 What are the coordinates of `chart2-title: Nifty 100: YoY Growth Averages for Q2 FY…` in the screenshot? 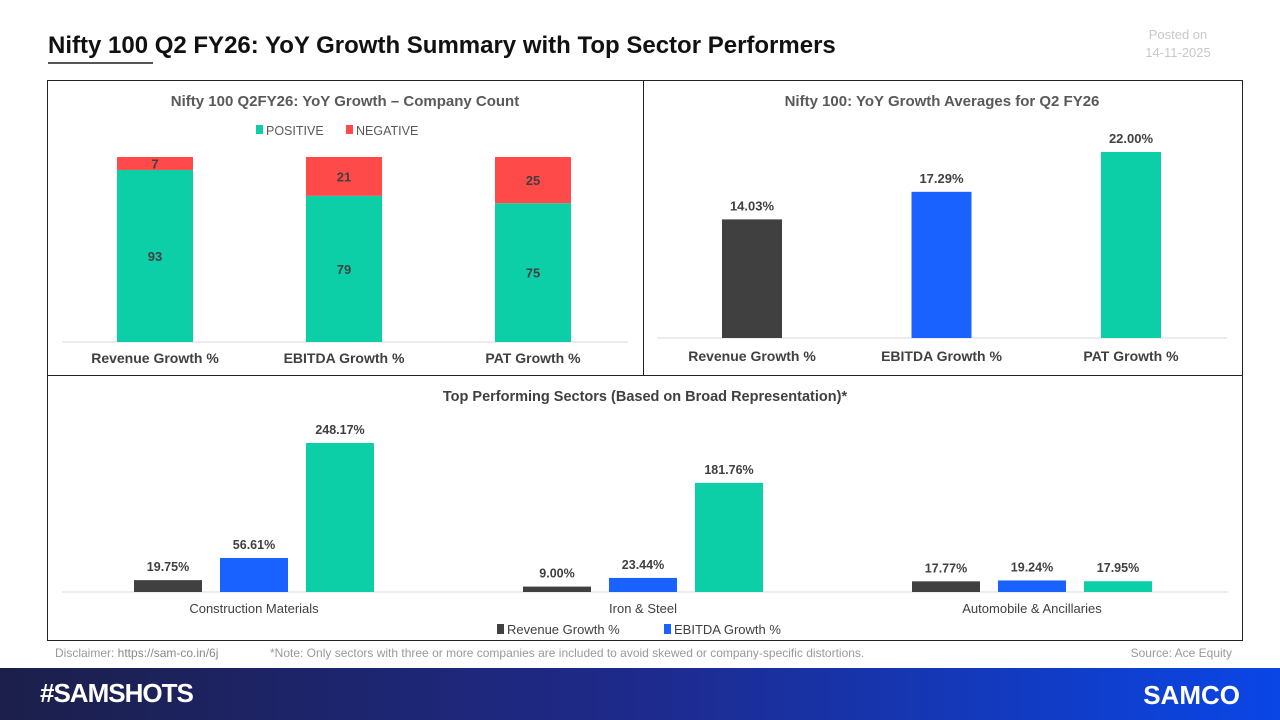 It's located at (942, 101).